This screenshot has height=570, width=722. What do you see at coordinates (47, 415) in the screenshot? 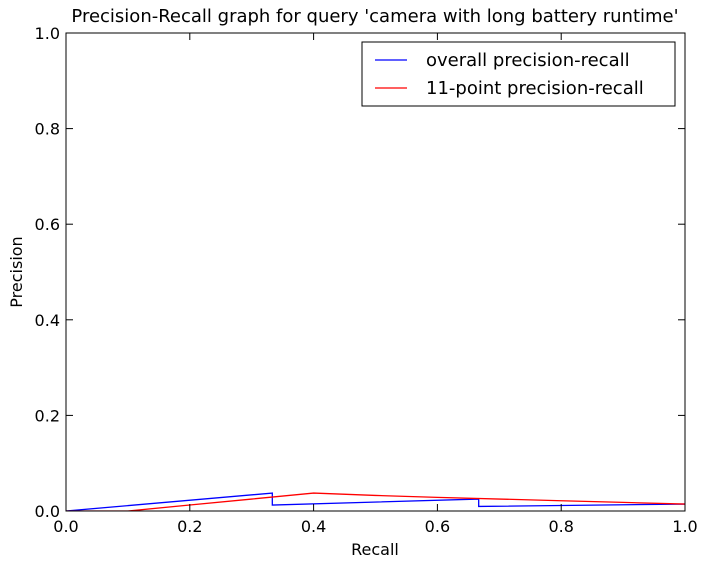
I see `y-tick-label: 0.2` at bounding box center [47, 415].